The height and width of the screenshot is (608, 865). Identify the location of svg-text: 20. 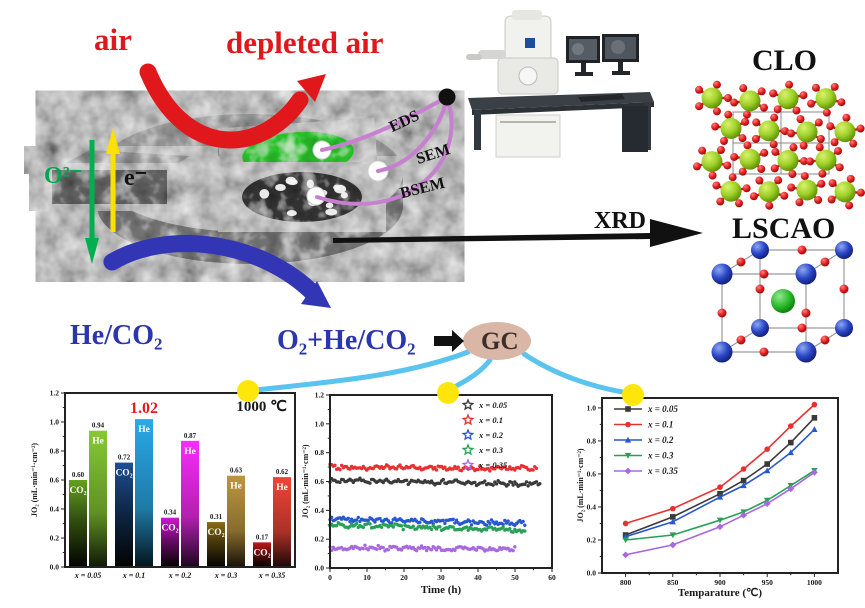
(404, 577).